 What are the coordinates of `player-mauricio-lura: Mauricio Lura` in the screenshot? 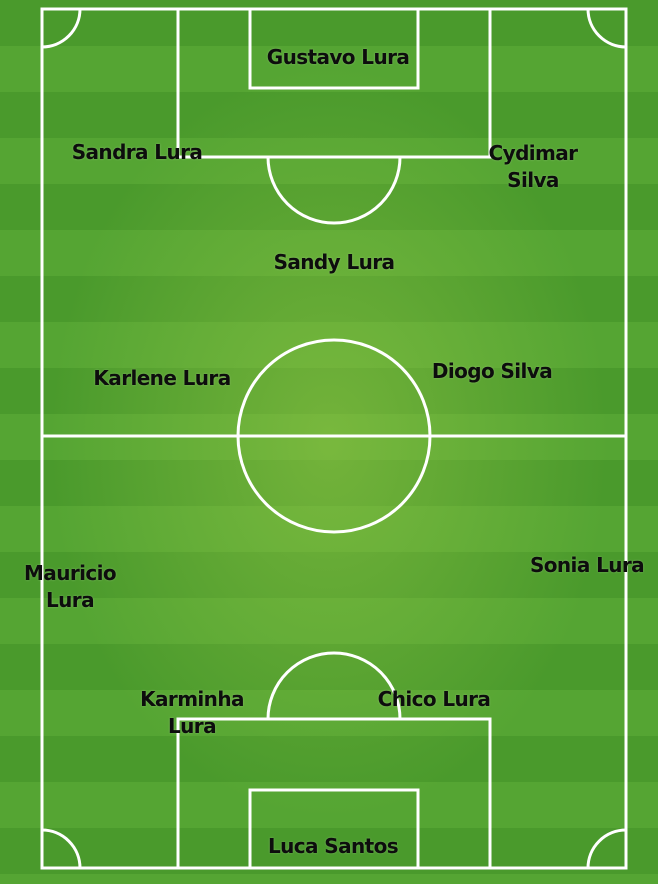 It's located at (70, 587).